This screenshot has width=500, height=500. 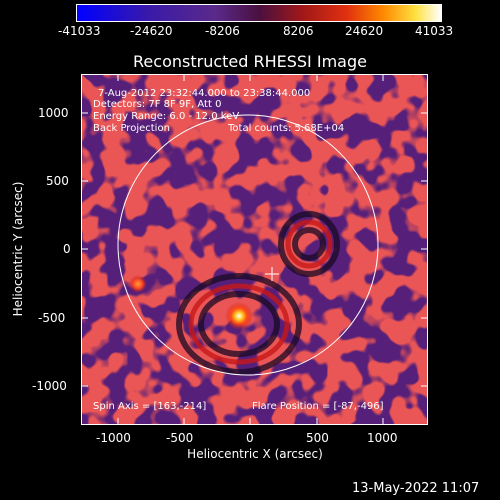 What do you see at coordinates (250, 61) in the screenshot?
I see `plot-title: Reconstructed RHESSI Image` at bounding box center [250, 61].